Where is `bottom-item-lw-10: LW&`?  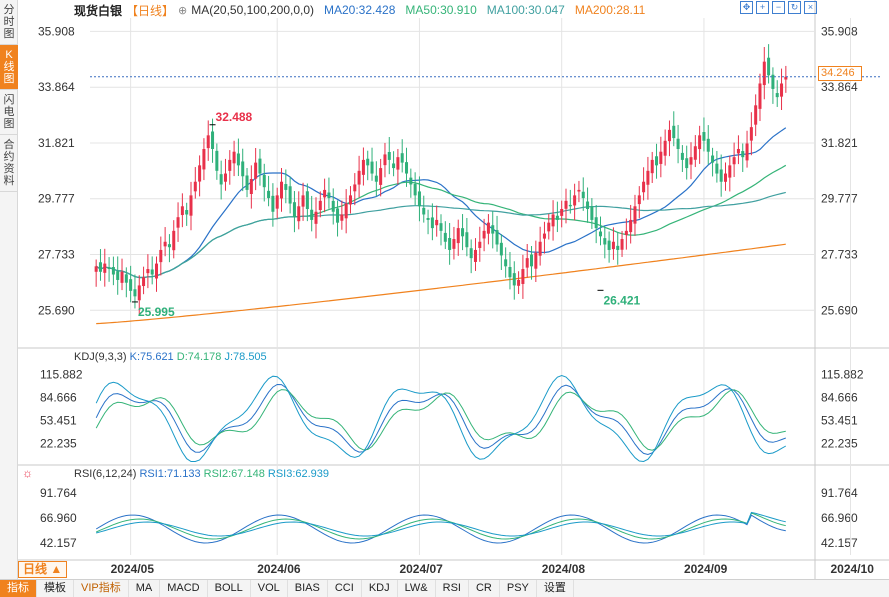 bottom-item-lw-10: LW& is located at coordinates (417, 588).